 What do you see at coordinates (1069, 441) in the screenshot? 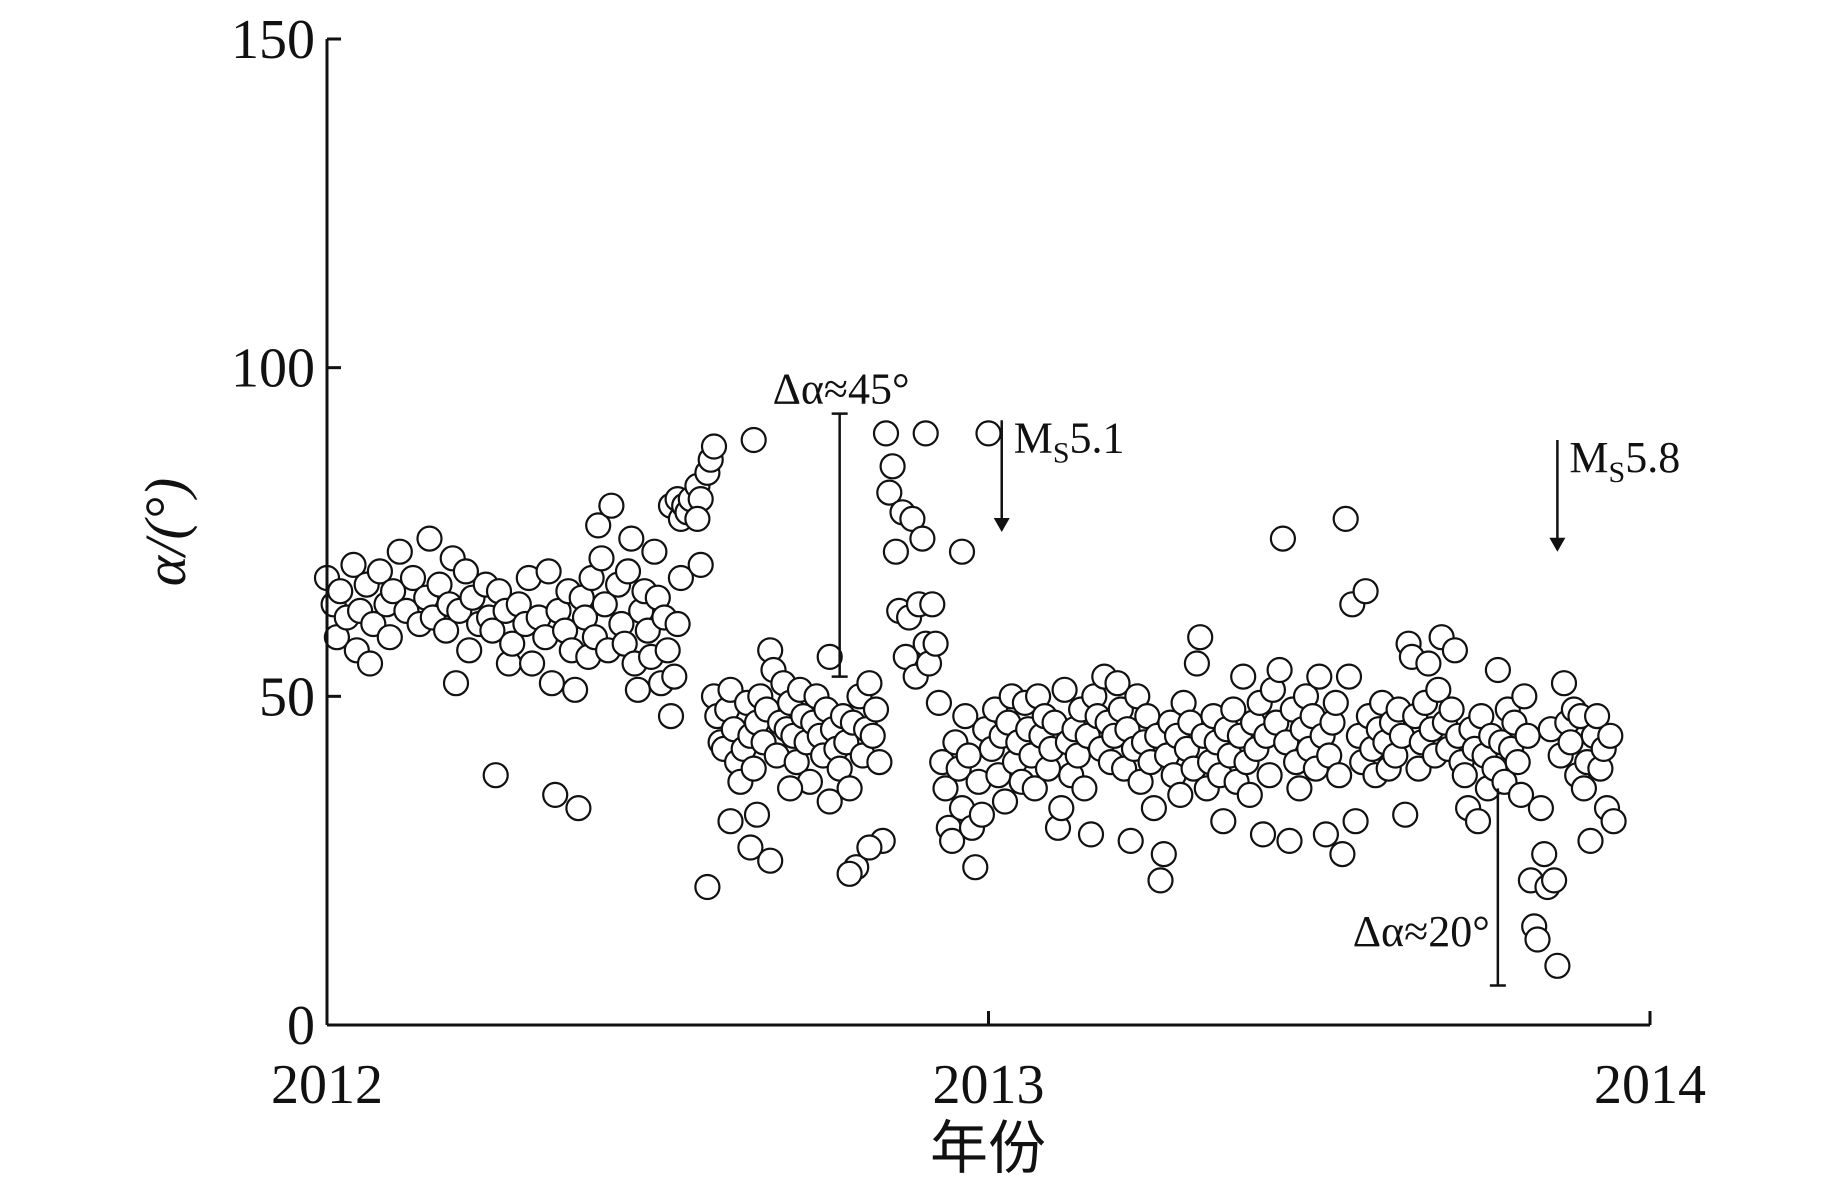
I see `event-label: MS5.1` at bounding box center [1069, 441].